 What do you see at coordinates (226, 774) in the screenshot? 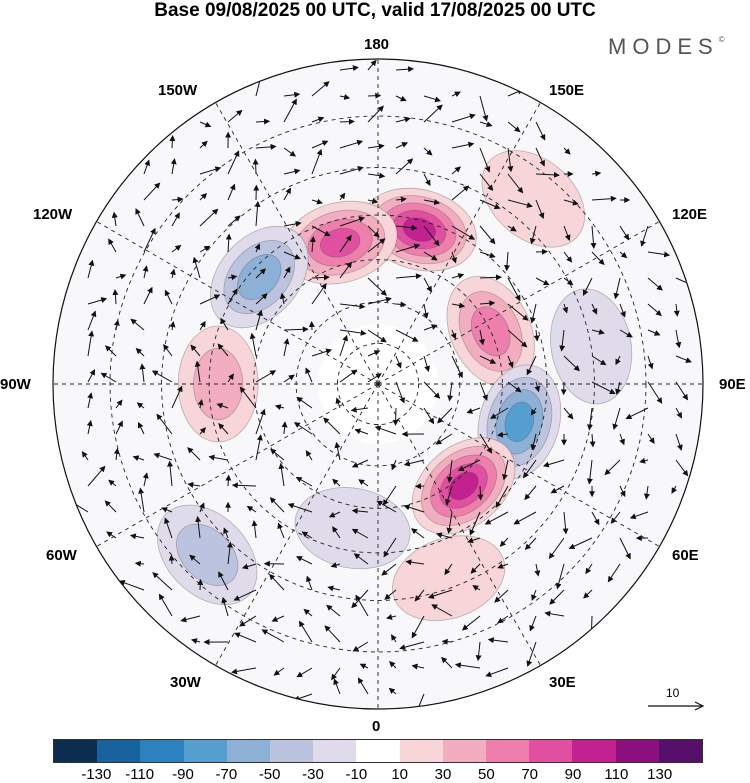
I see `colorbar-tick-label: -70` at bounding box center [226, 774].